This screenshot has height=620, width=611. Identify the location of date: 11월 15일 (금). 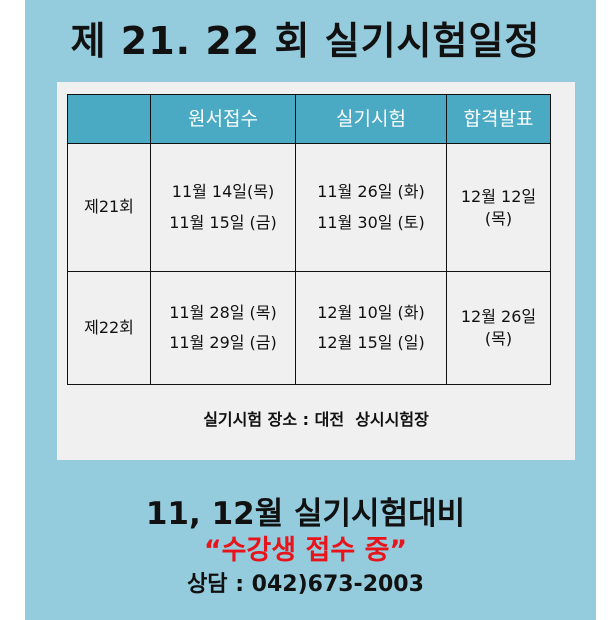
(223, 222).